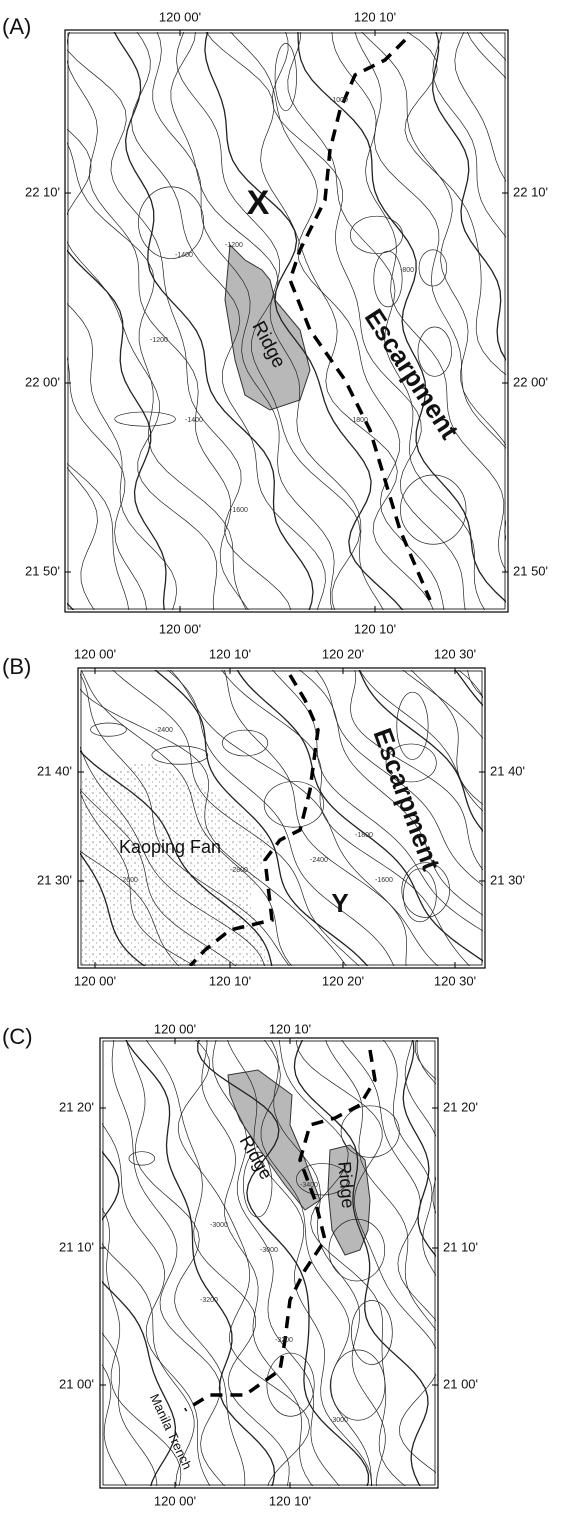 Image resolution: width=564 pixels, height=1520 pixels. What do you see at coordinates (530, 191) in the screenshot?
I see `right-tick-label: 22 10'` at bounding box center [530, 191].